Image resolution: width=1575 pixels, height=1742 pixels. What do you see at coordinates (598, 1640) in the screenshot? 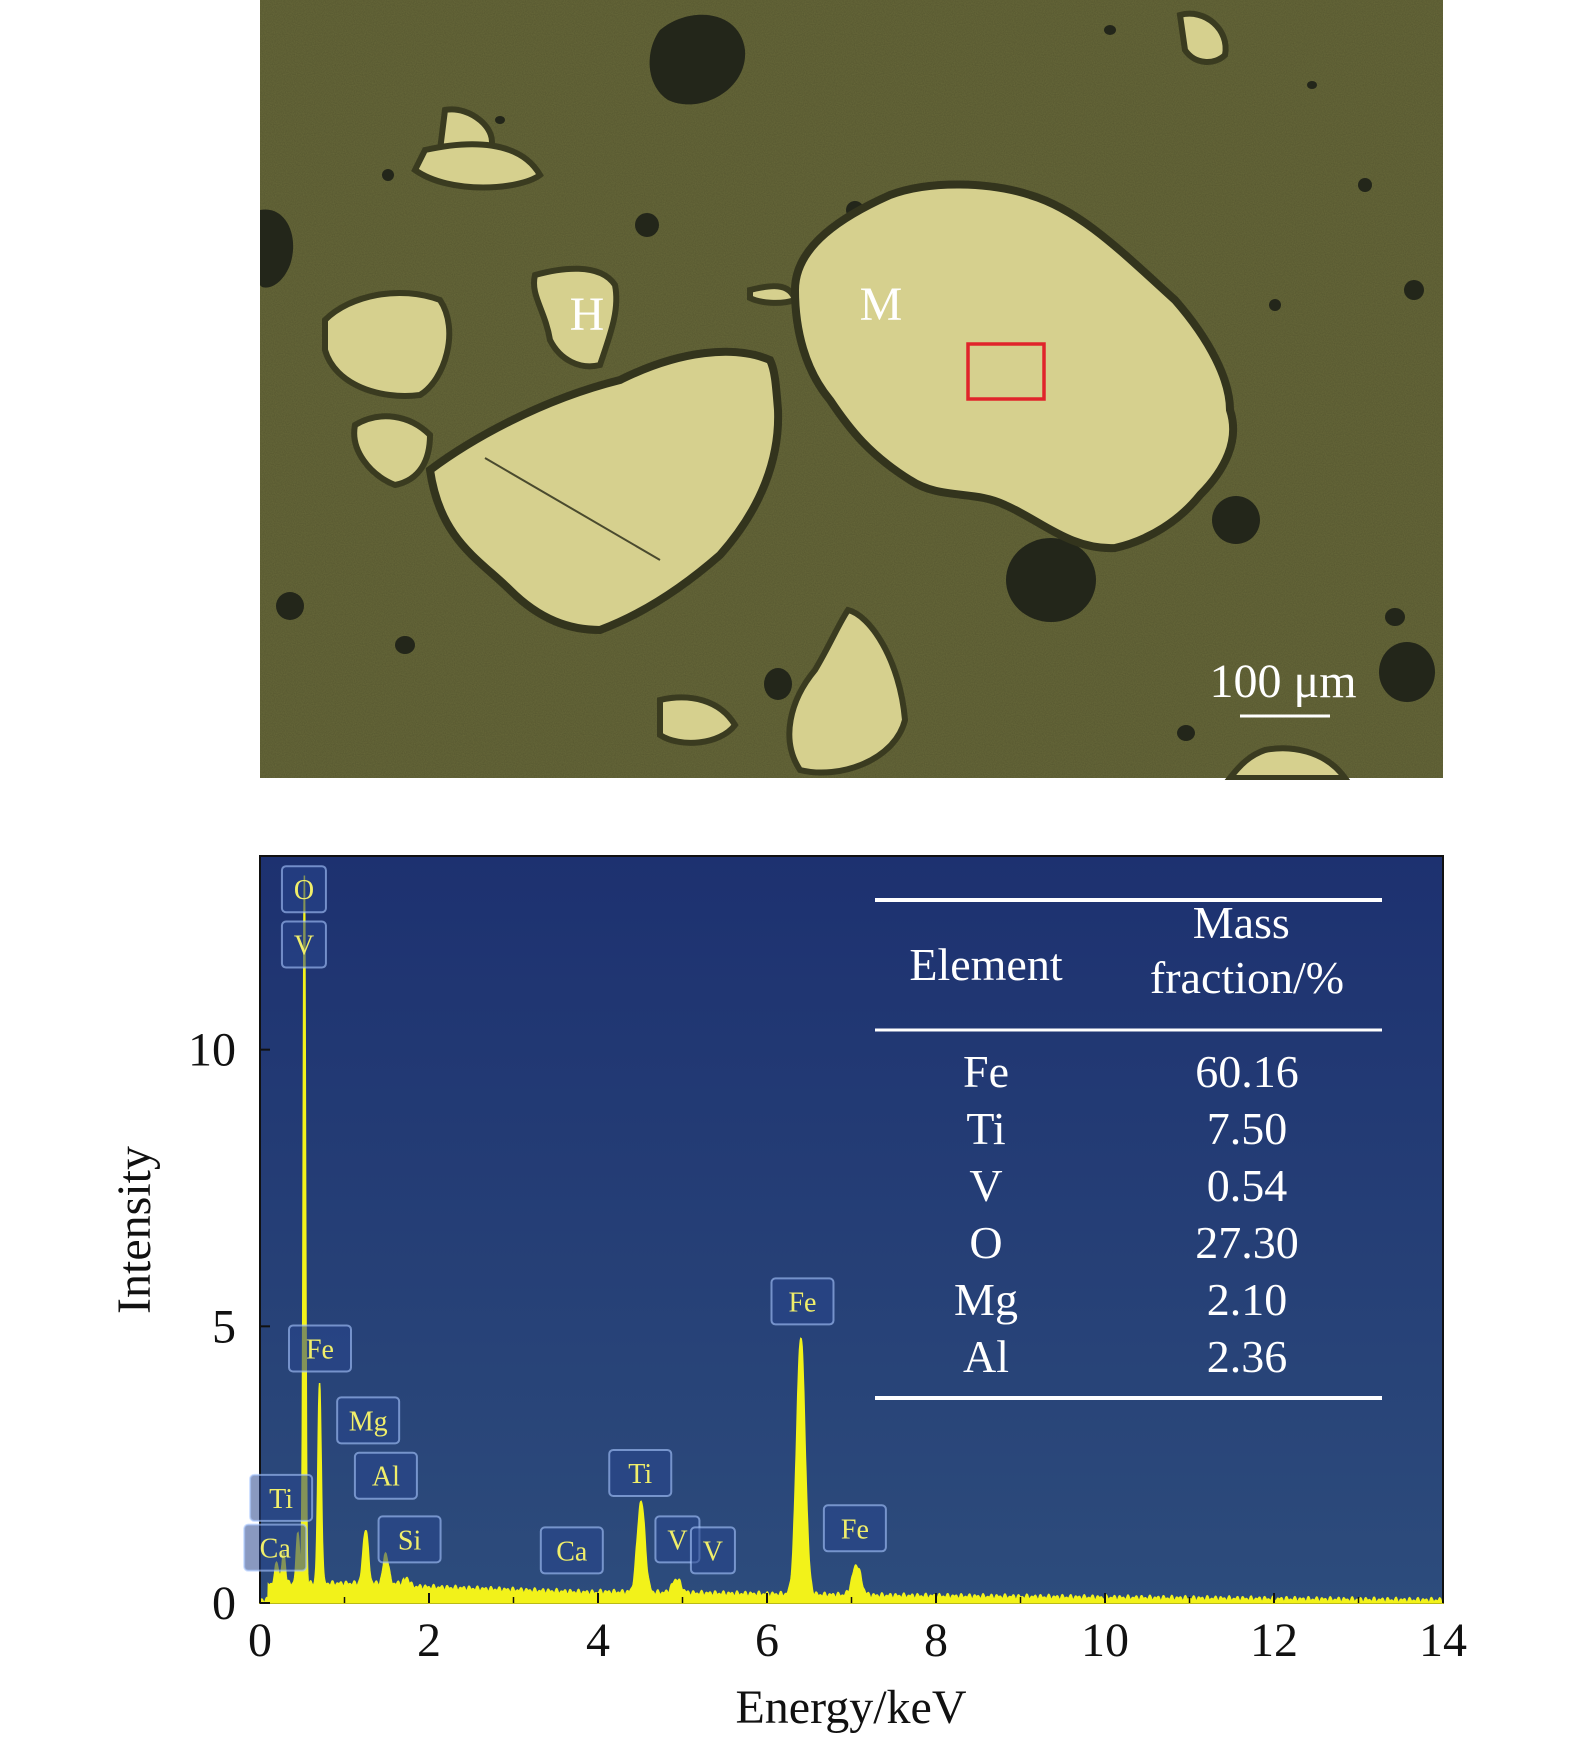
I see `x-tick-label: 4` at bounding box center [598, 1640].